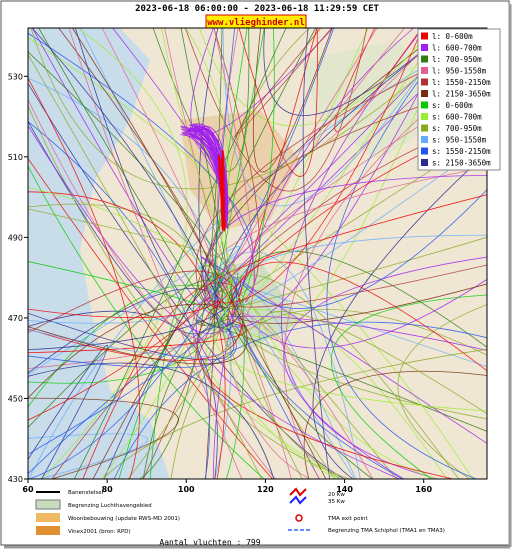  Describe the element at coordinates (15, 479) in the screenshot. I see `y-tick-label: 430` at that location.